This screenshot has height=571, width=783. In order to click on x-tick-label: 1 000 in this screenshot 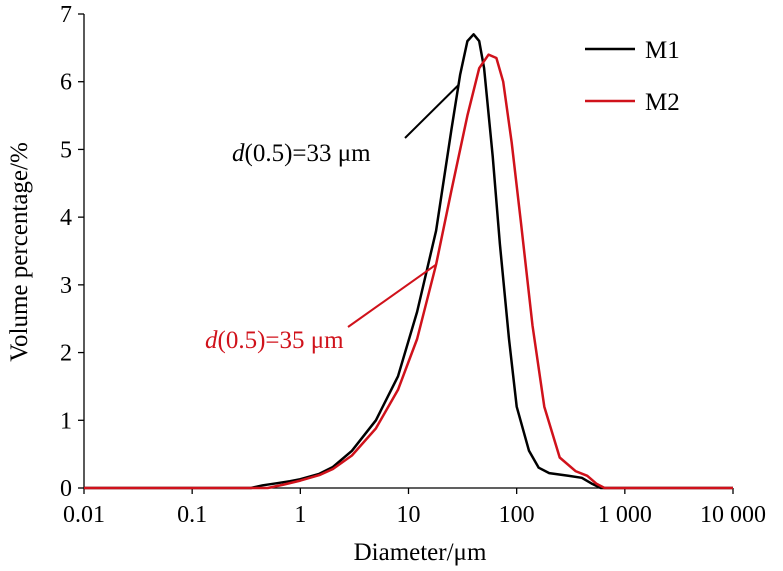, I will do `click(625, 515)`.